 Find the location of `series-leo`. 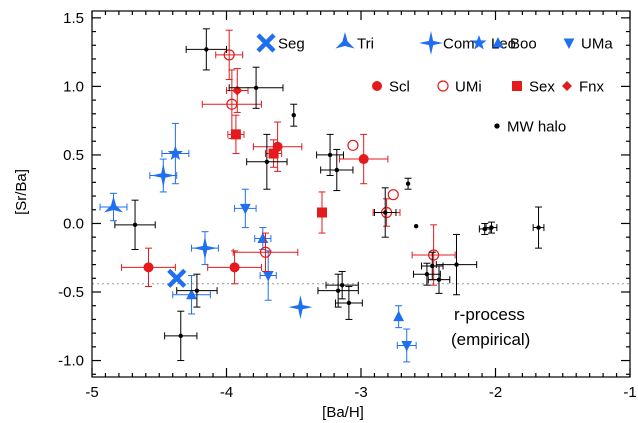

series-leo is located at coordinates (175, 153).